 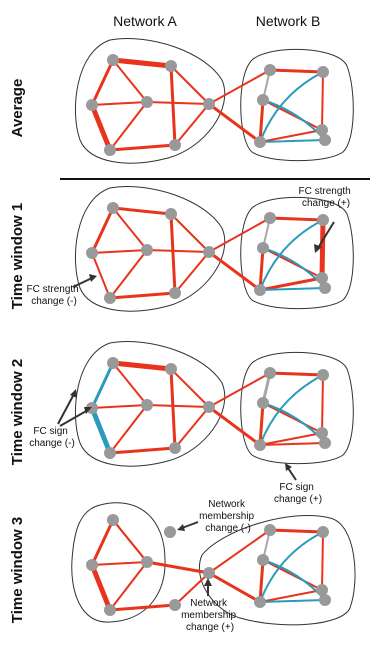 What do you see at coordinates (288, 467) in the screenshot?
I see `arrowhead-fc-sign-pos` at bounding box center [288, 467].